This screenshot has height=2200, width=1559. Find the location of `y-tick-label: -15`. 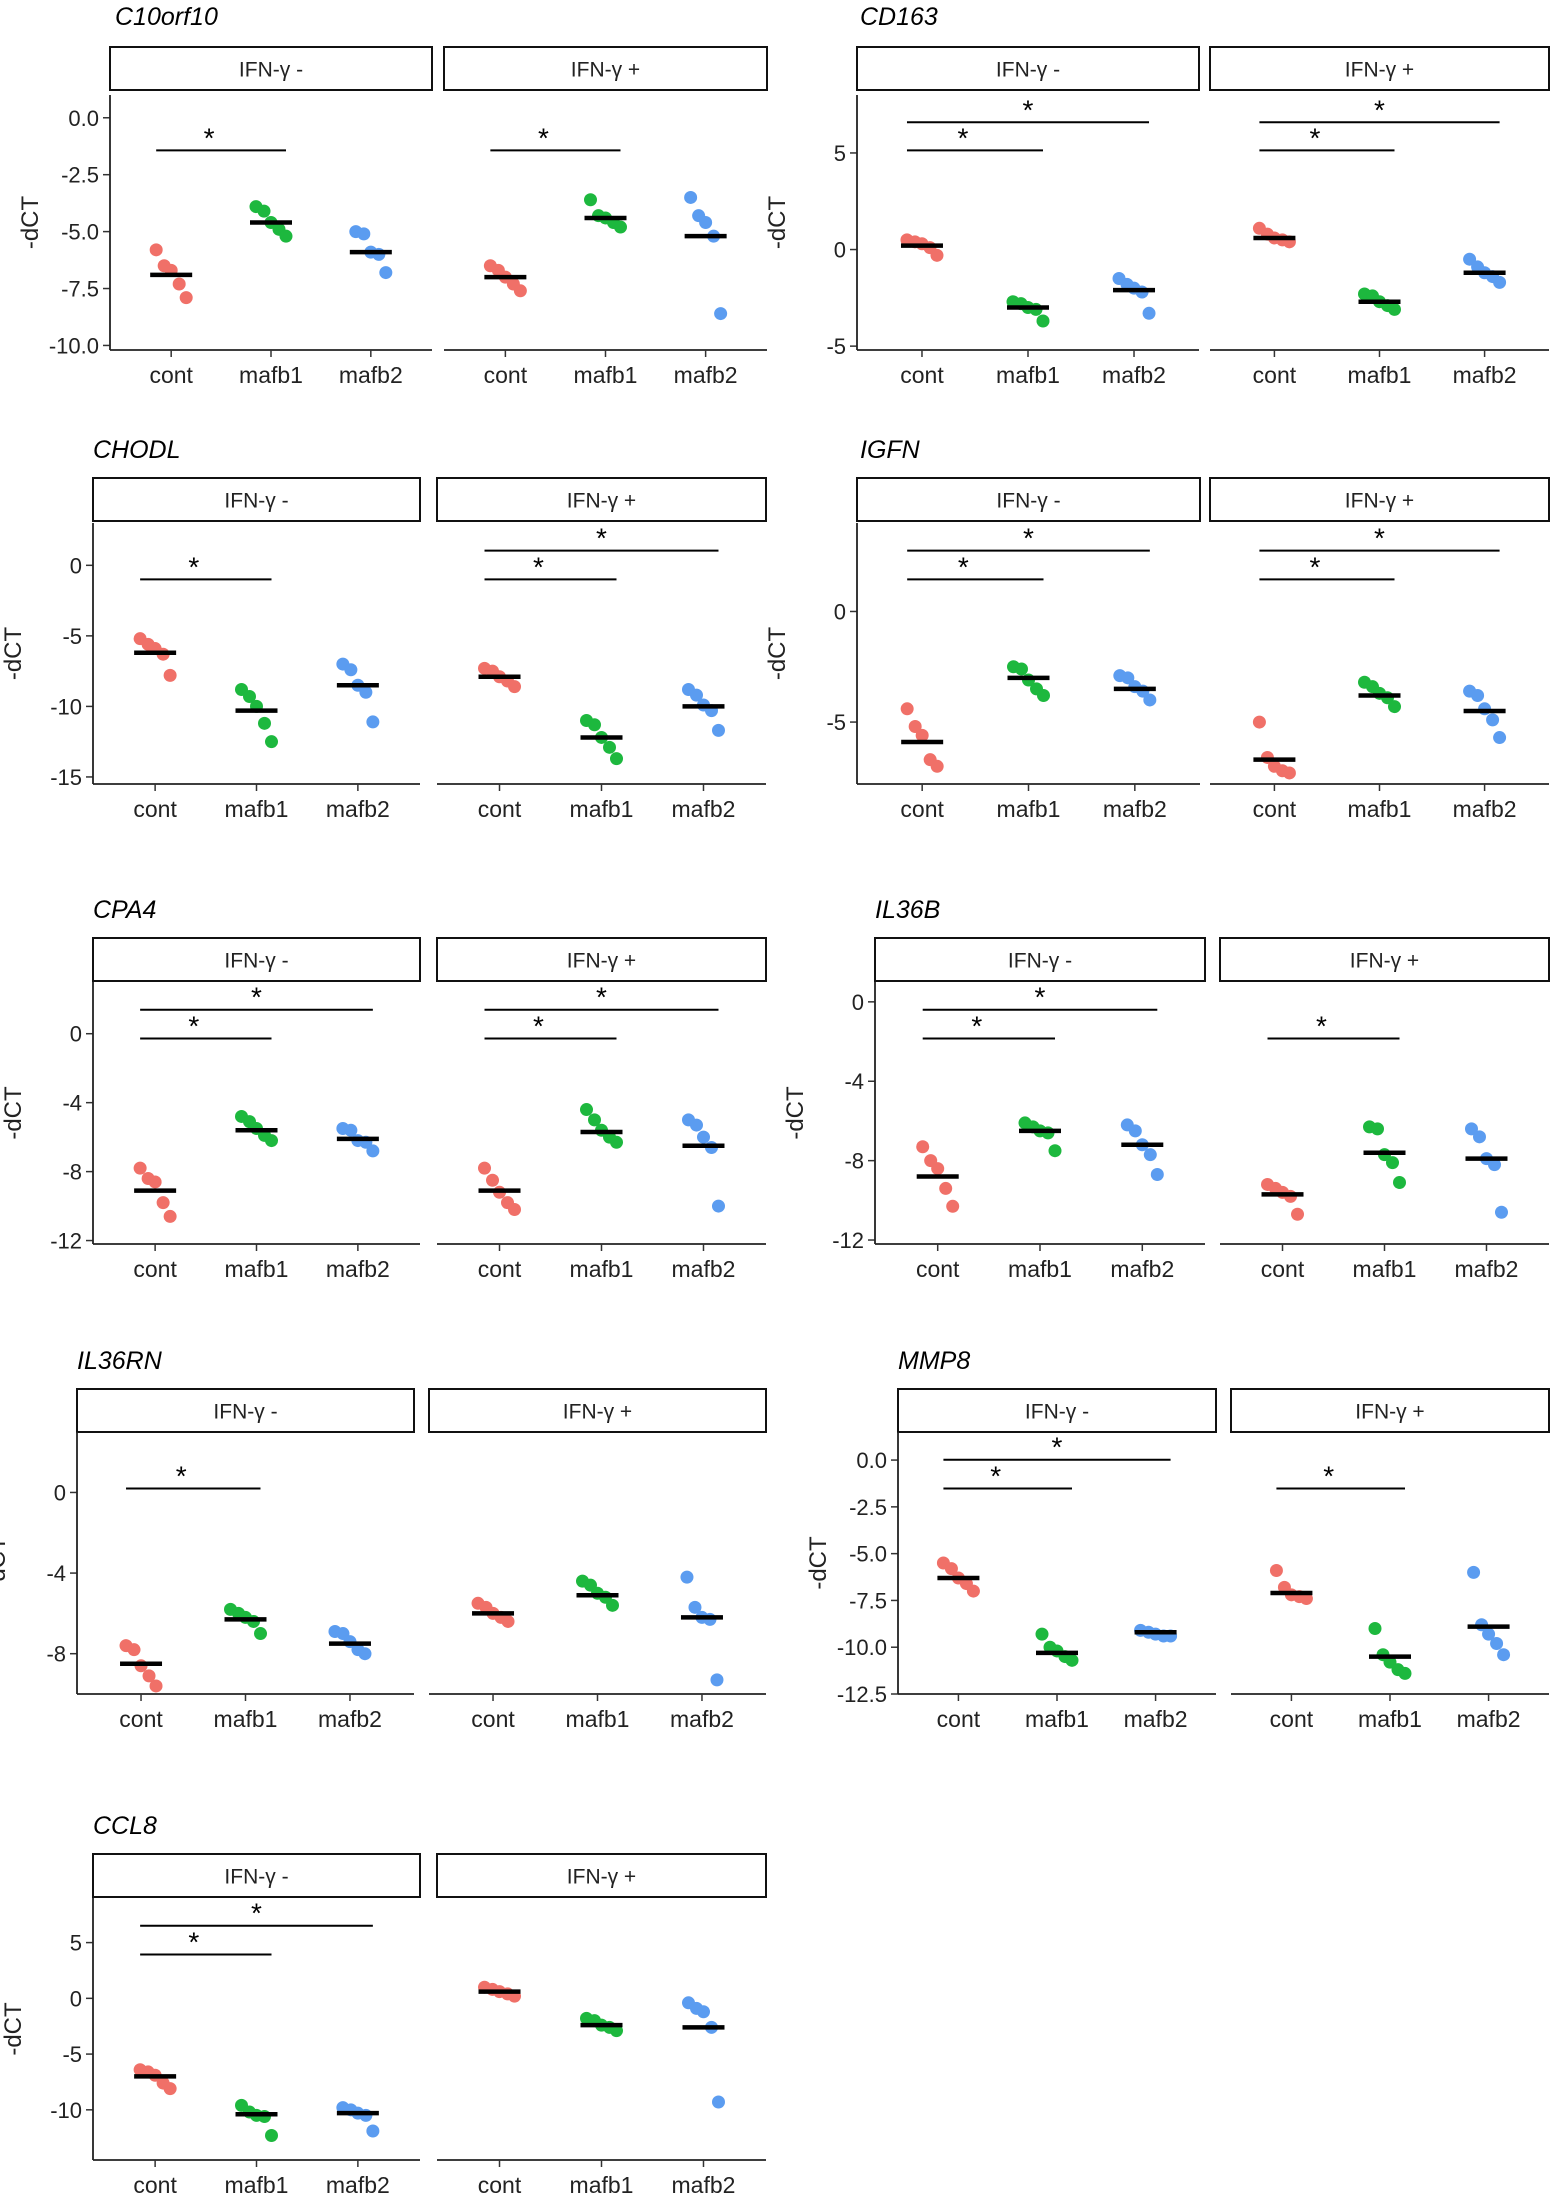

y-tick-label: -15 is located at coordinates (66, 777).